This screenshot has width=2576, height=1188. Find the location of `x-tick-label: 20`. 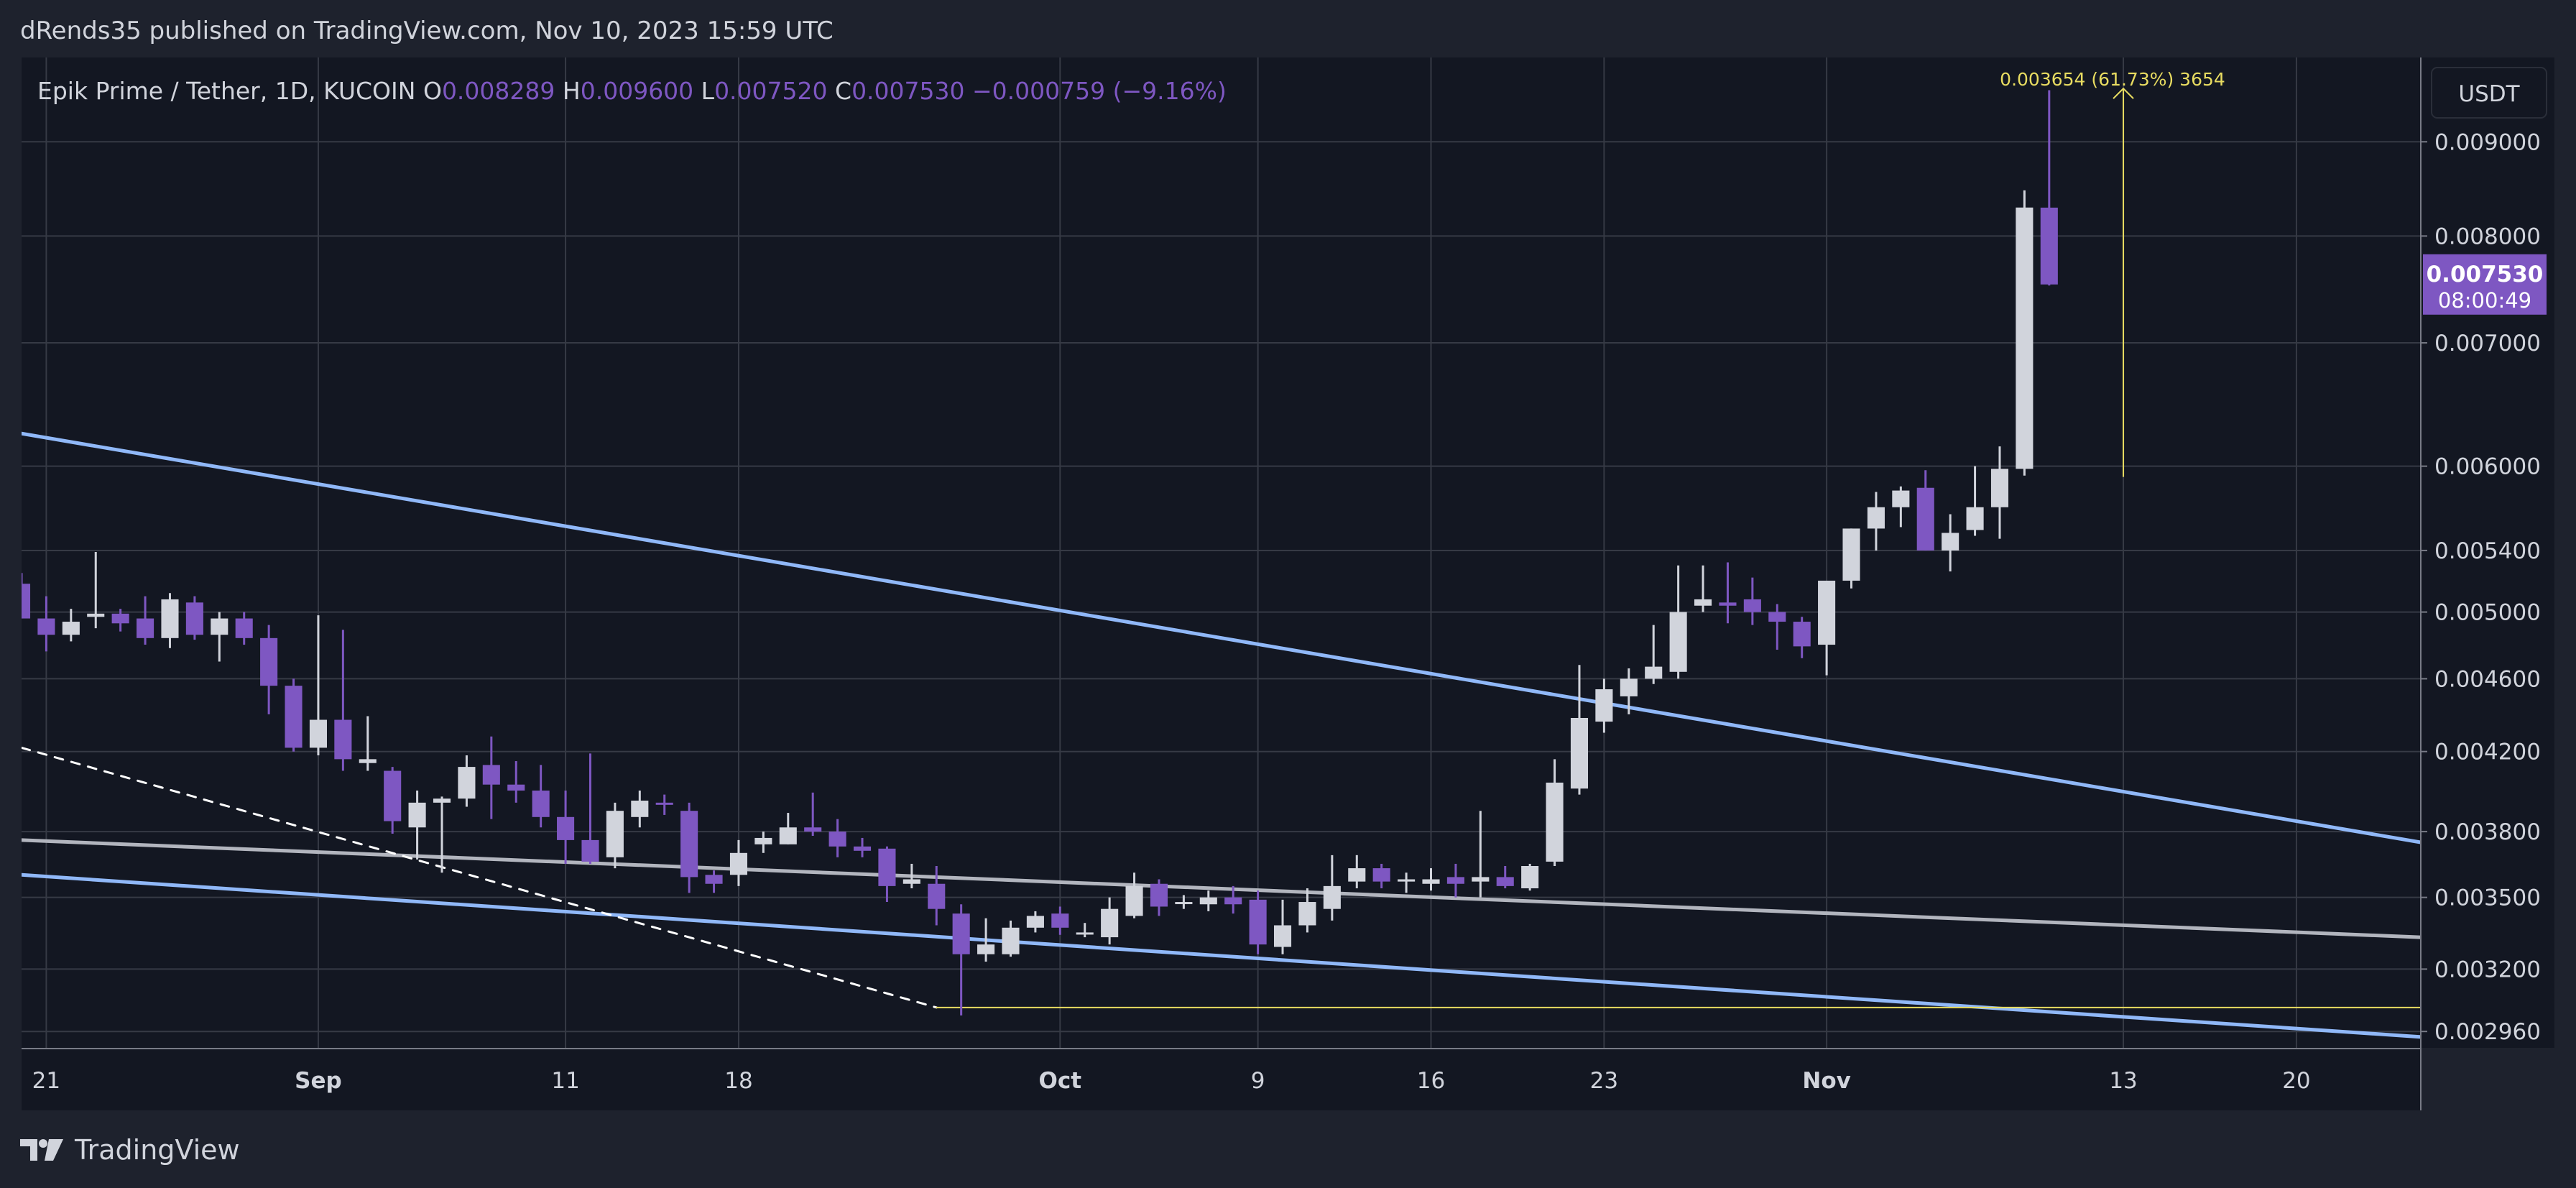

x-tick-label: 20 is located at coordinates (2296, 1081).